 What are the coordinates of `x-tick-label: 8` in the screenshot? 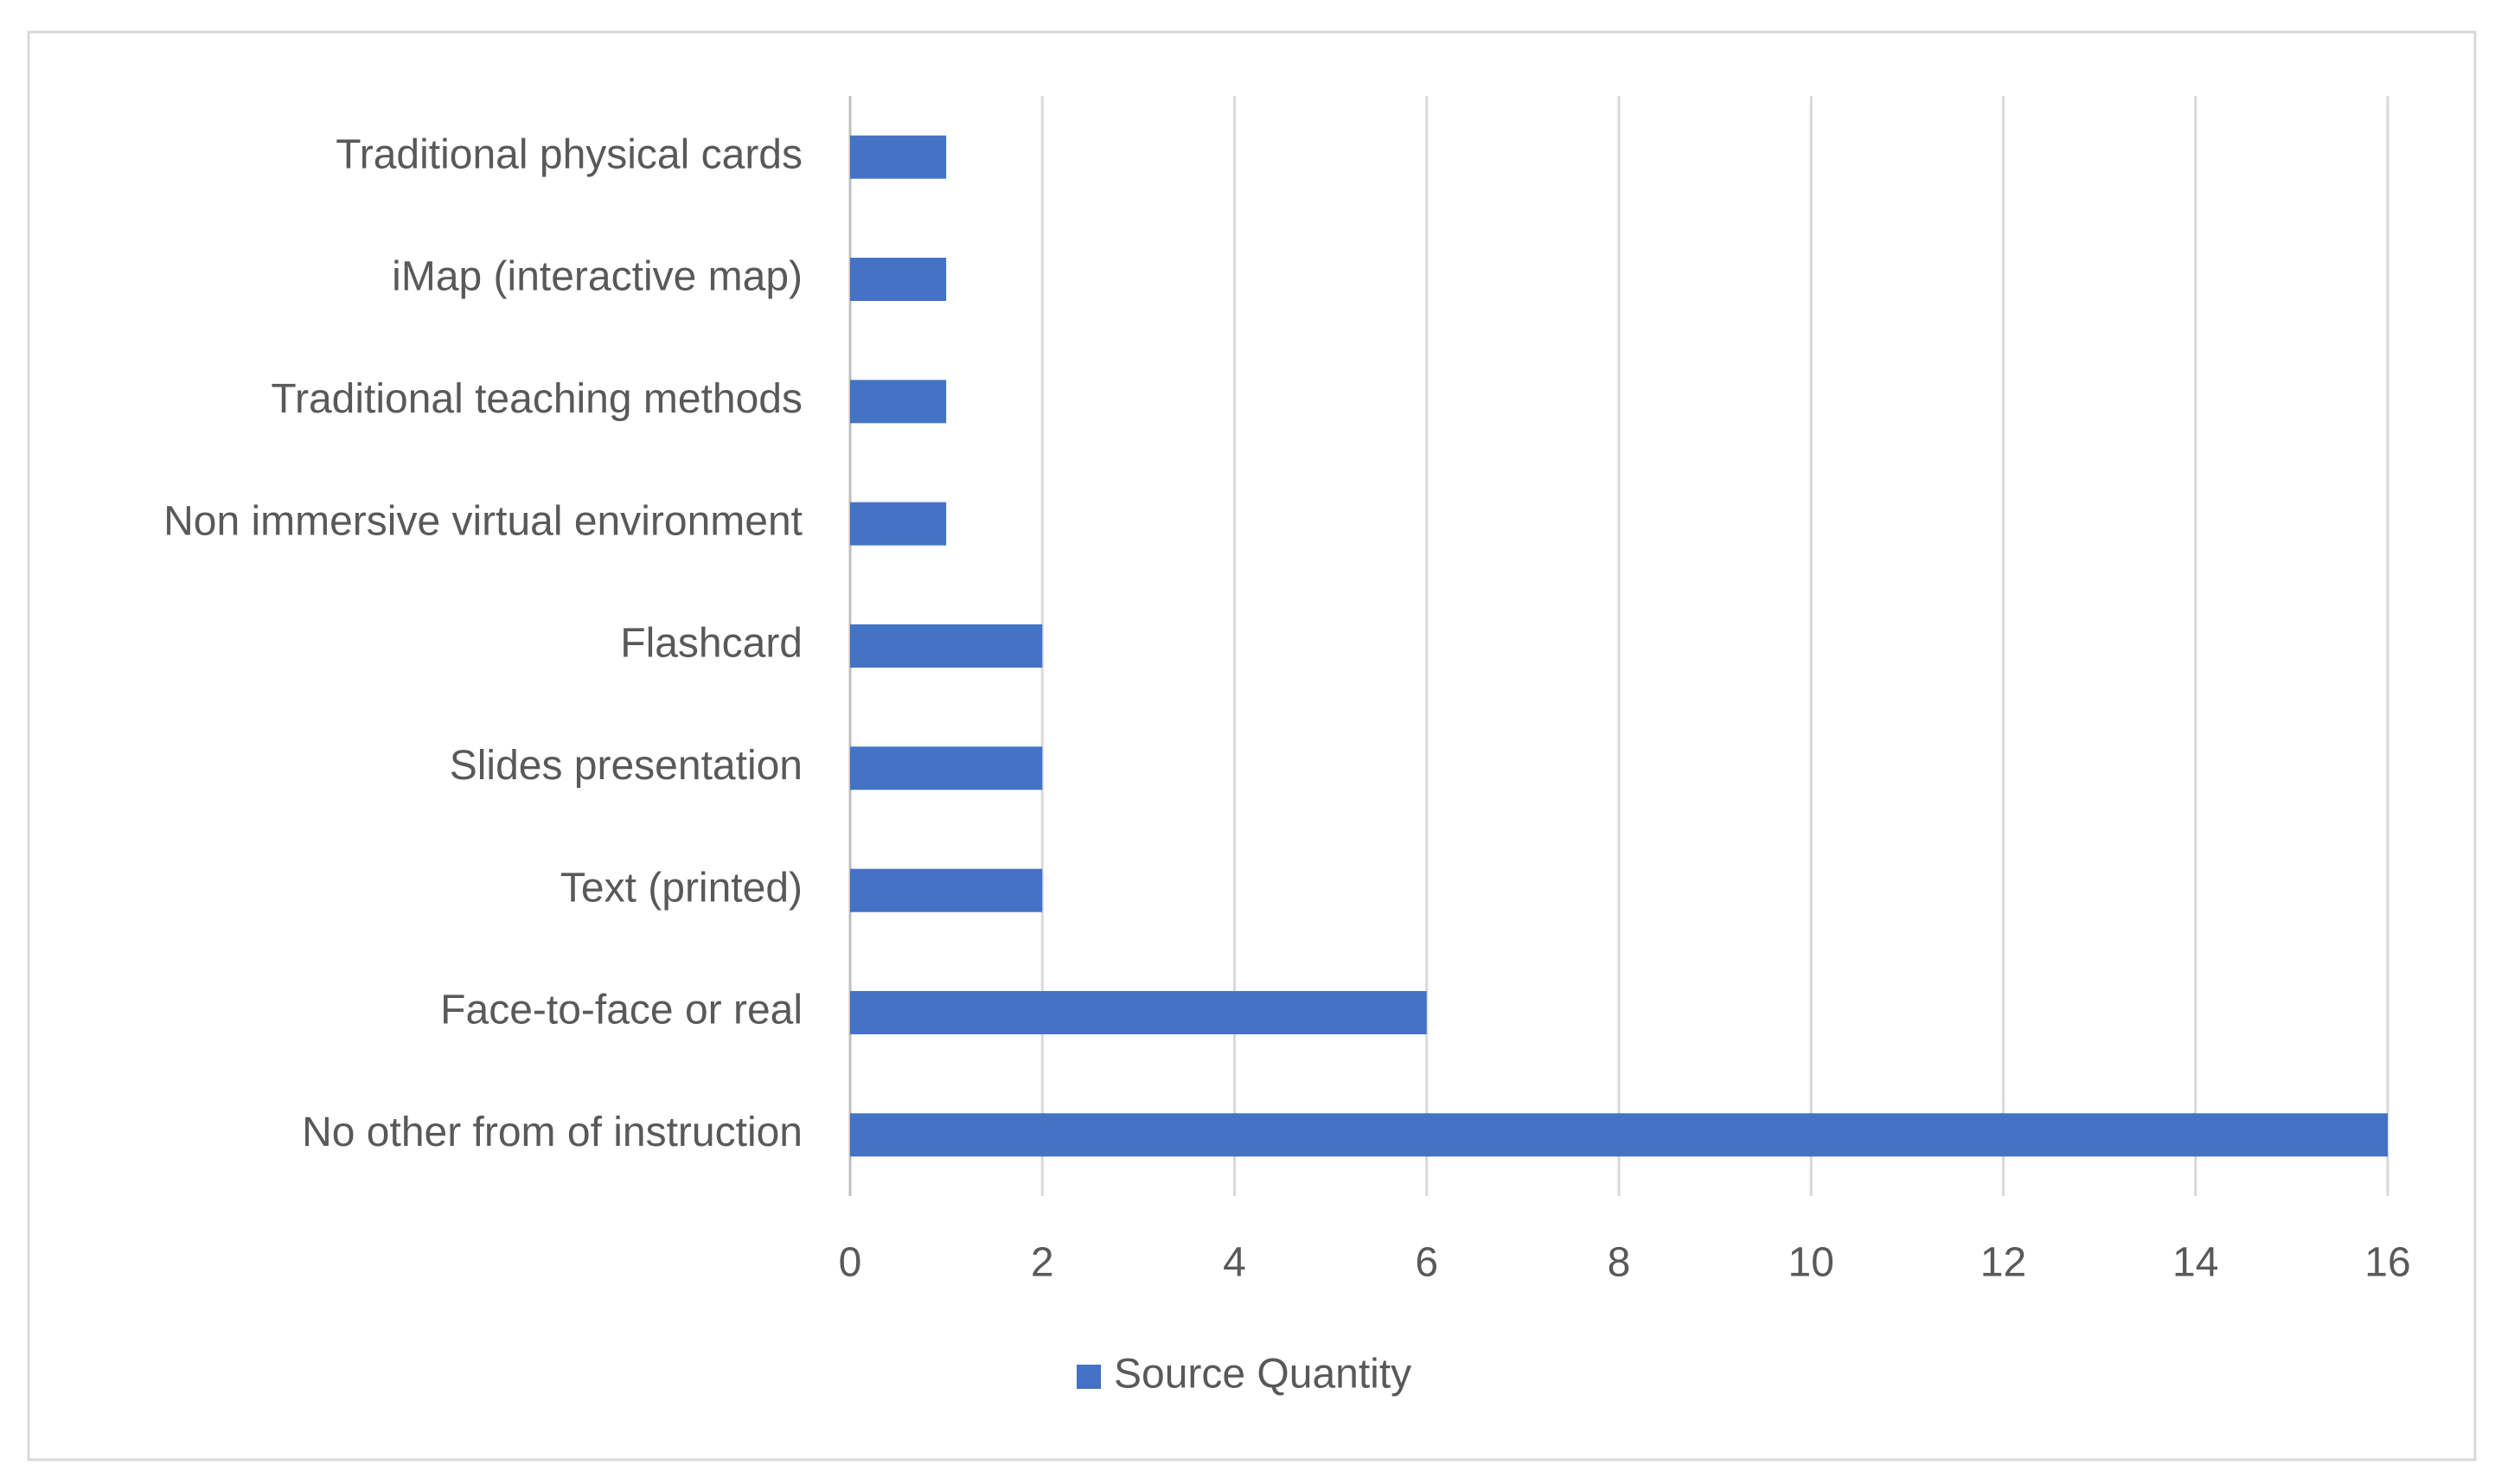 It's located at (1619, 1263).